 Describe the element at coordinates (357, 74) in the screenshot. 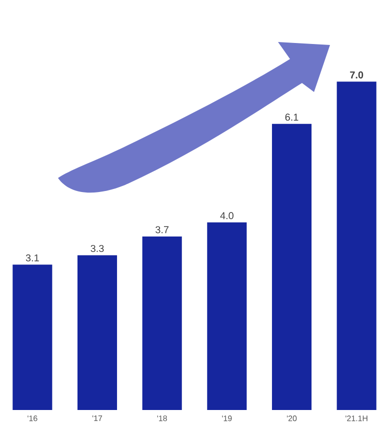

I see `data-label: 7.0` at that location.